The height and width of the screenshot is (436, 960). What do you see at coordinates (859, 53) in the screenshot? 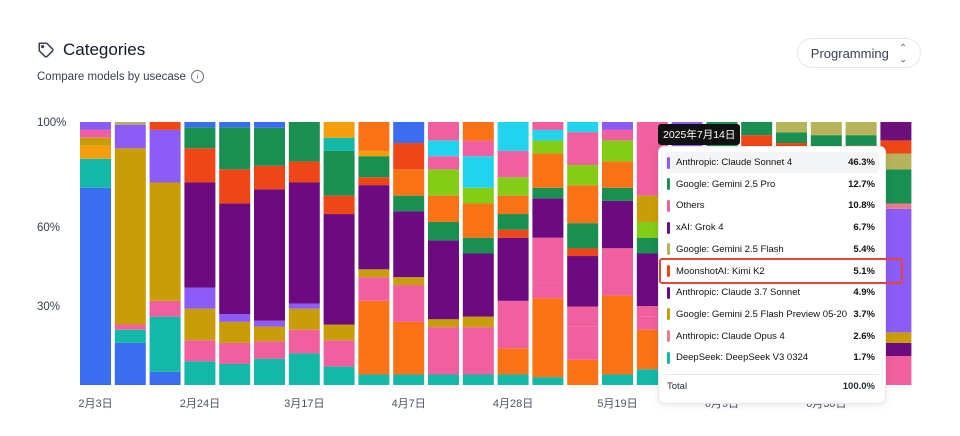
I see `usecase-select: Programming ⌃ ⌃` at bounding box center [859, 53].